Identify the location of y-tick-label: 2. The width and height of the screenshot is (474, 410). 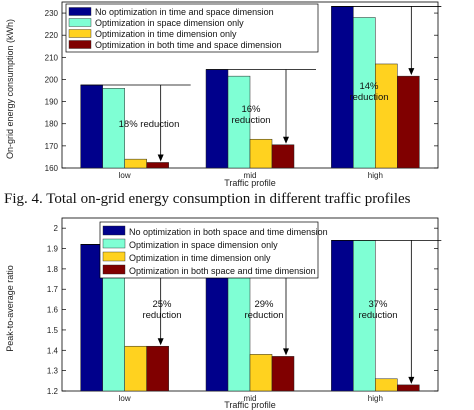
(56, 228).